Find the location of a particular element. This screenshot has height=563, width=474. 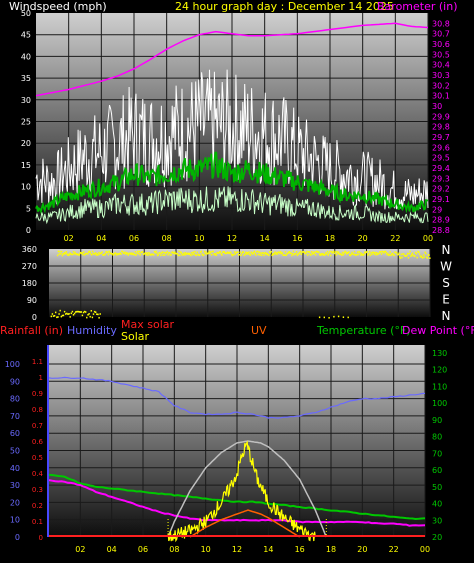

legend-solar: Solar is located at coordinates (135, 336).